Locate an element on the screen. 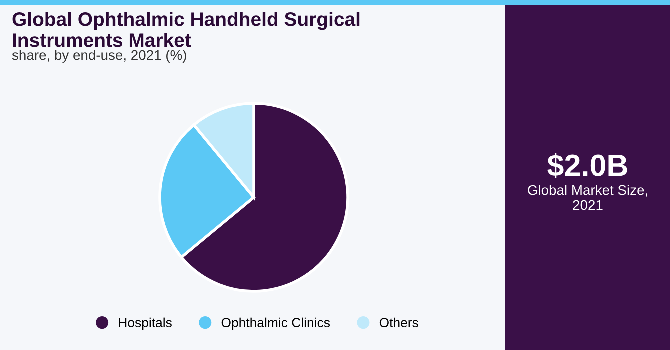 The image size is (670, 350). chart-subtitle: share, by end-use, 2021 (%) is located at coordinates (99, 56).